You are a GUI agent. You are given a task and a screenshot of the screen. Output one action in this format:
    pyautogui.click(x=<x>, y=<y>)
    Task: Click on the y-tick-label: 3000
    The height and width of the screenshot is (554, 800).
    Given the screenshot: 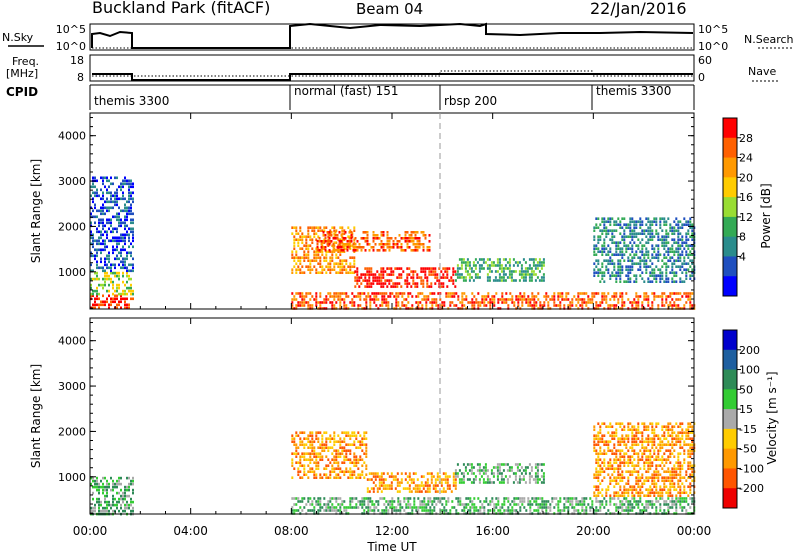 What is the action you would take?
    pyautogui.click(x=72, y=386)
    